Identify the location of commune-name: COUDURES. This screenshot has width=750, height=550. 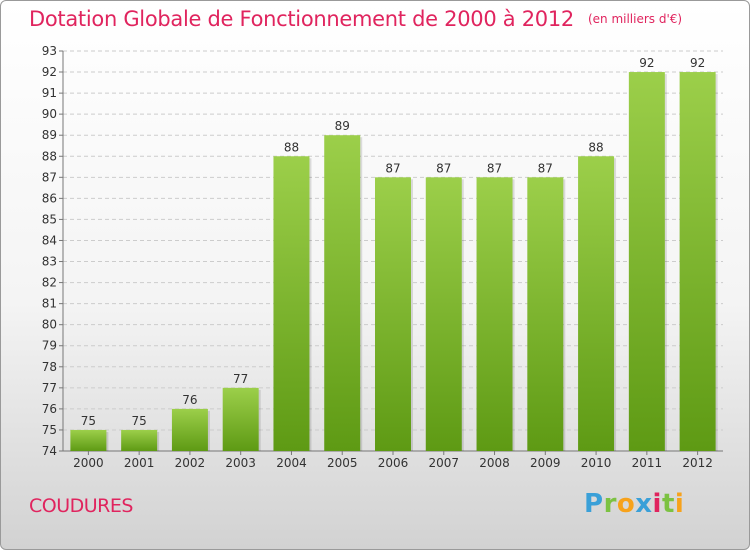
(81, 506).